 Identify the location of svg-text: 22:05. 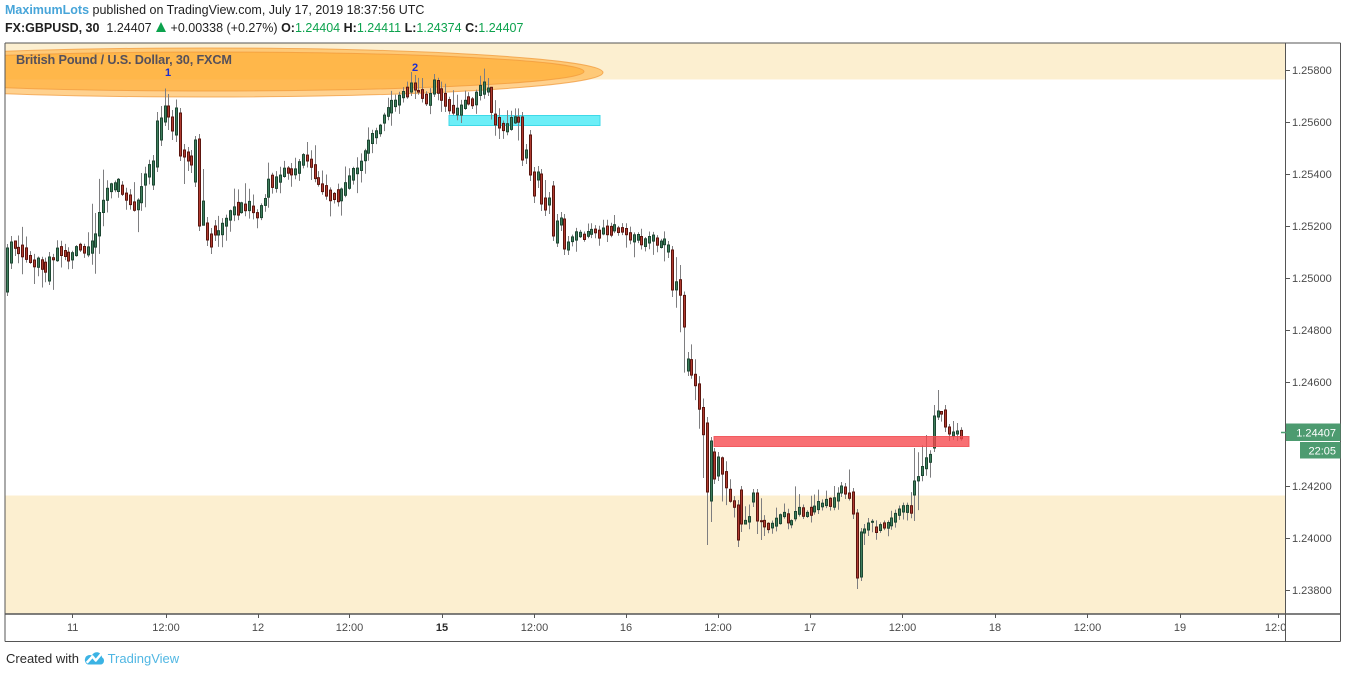
(1322, 452).